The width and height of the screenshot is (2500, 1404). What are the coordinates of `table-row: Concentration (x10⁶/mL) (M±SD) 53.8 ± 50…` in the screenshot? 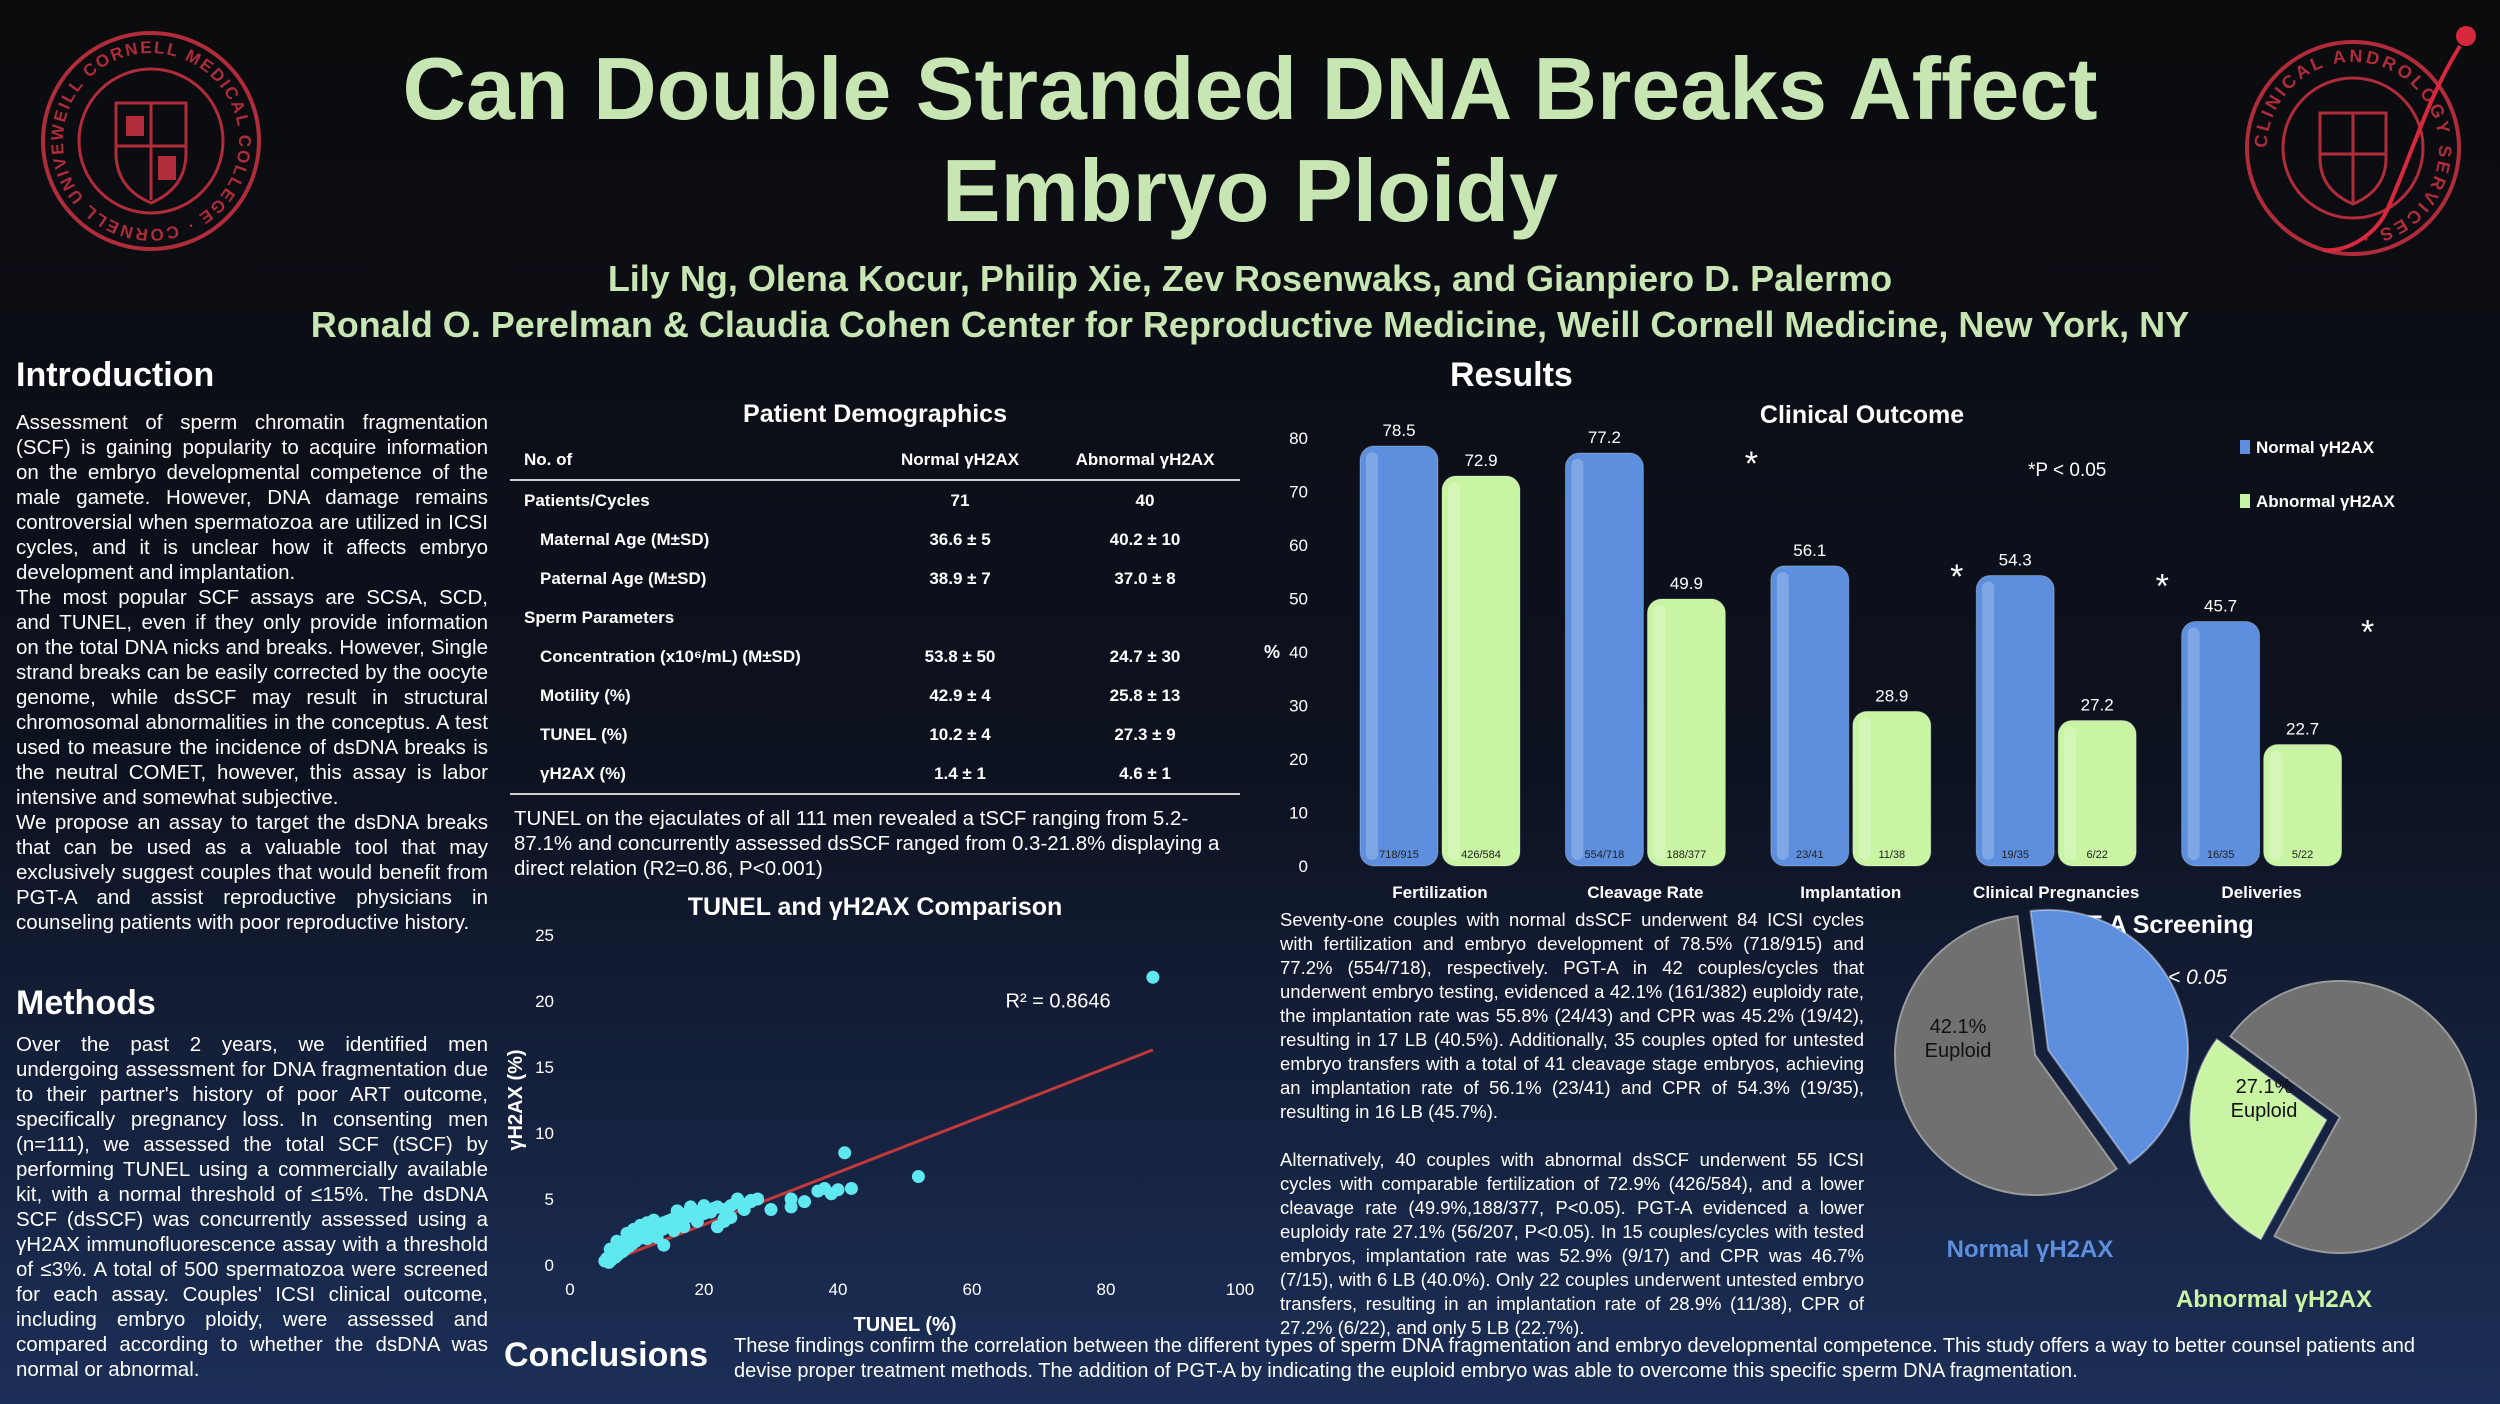 It's located at (875, 656).